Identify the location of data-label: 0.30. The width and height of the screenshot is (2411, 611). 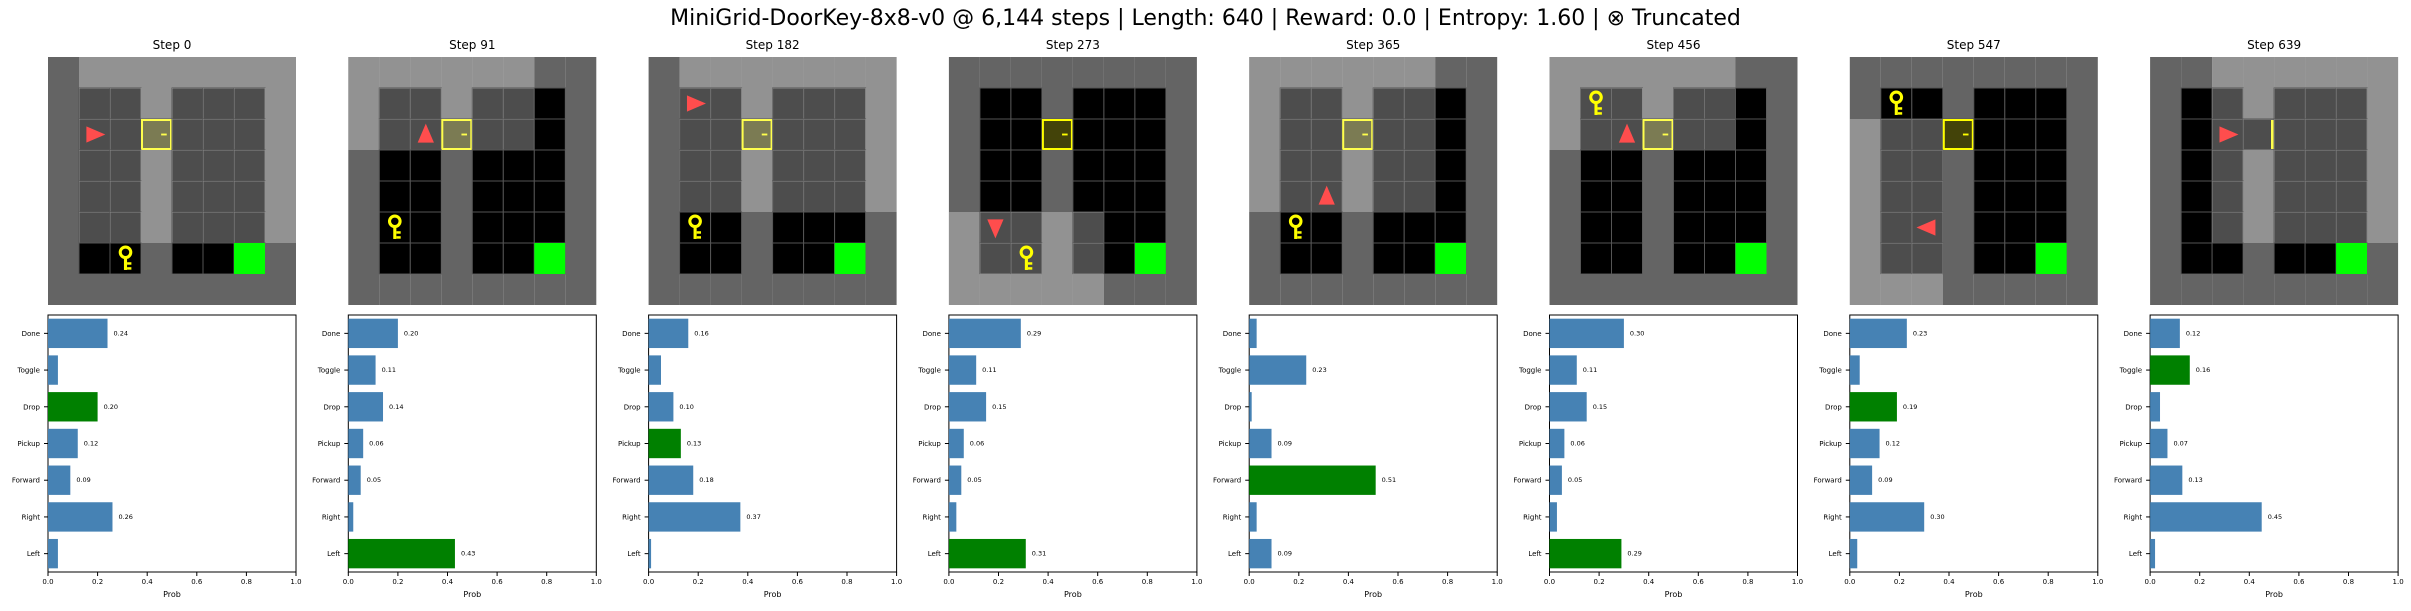
(1637, 333).